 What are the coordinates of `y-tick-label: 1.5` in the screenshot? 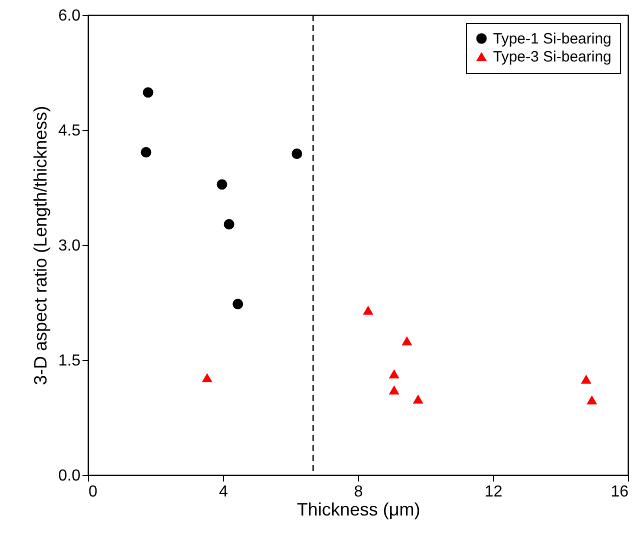 It's located at (69, 361).